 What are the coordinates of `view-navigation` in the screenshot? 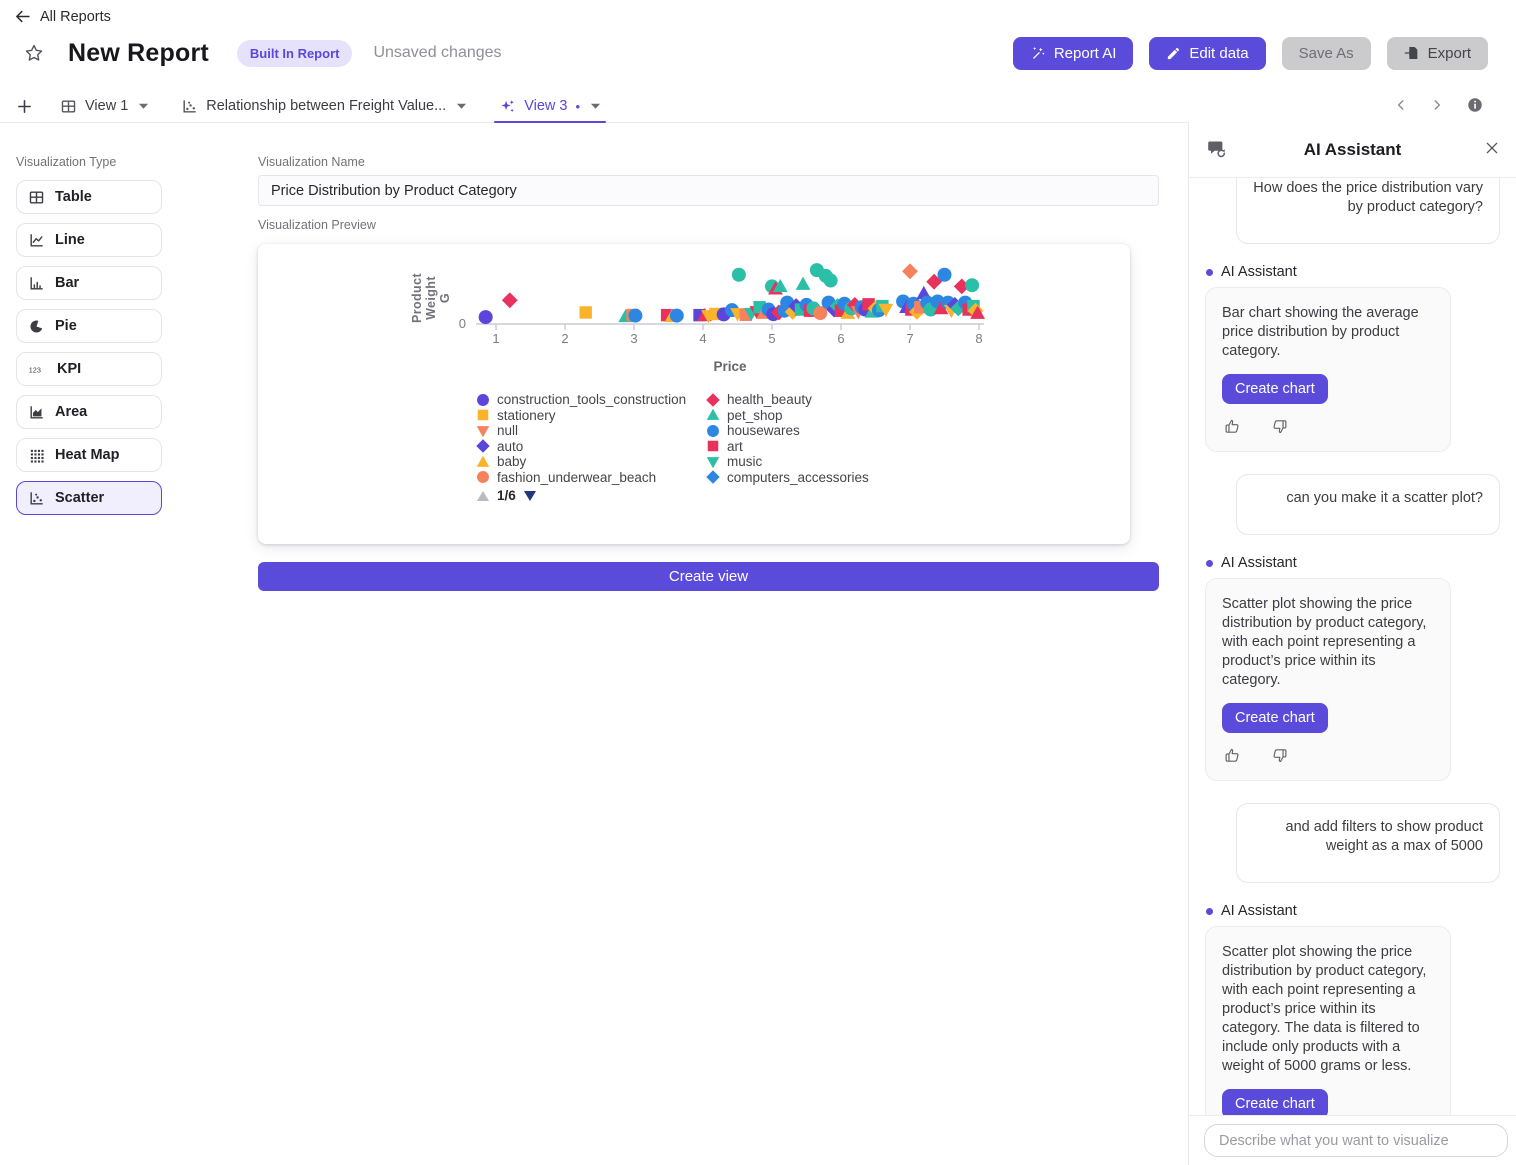 It's located at (1439, 105).